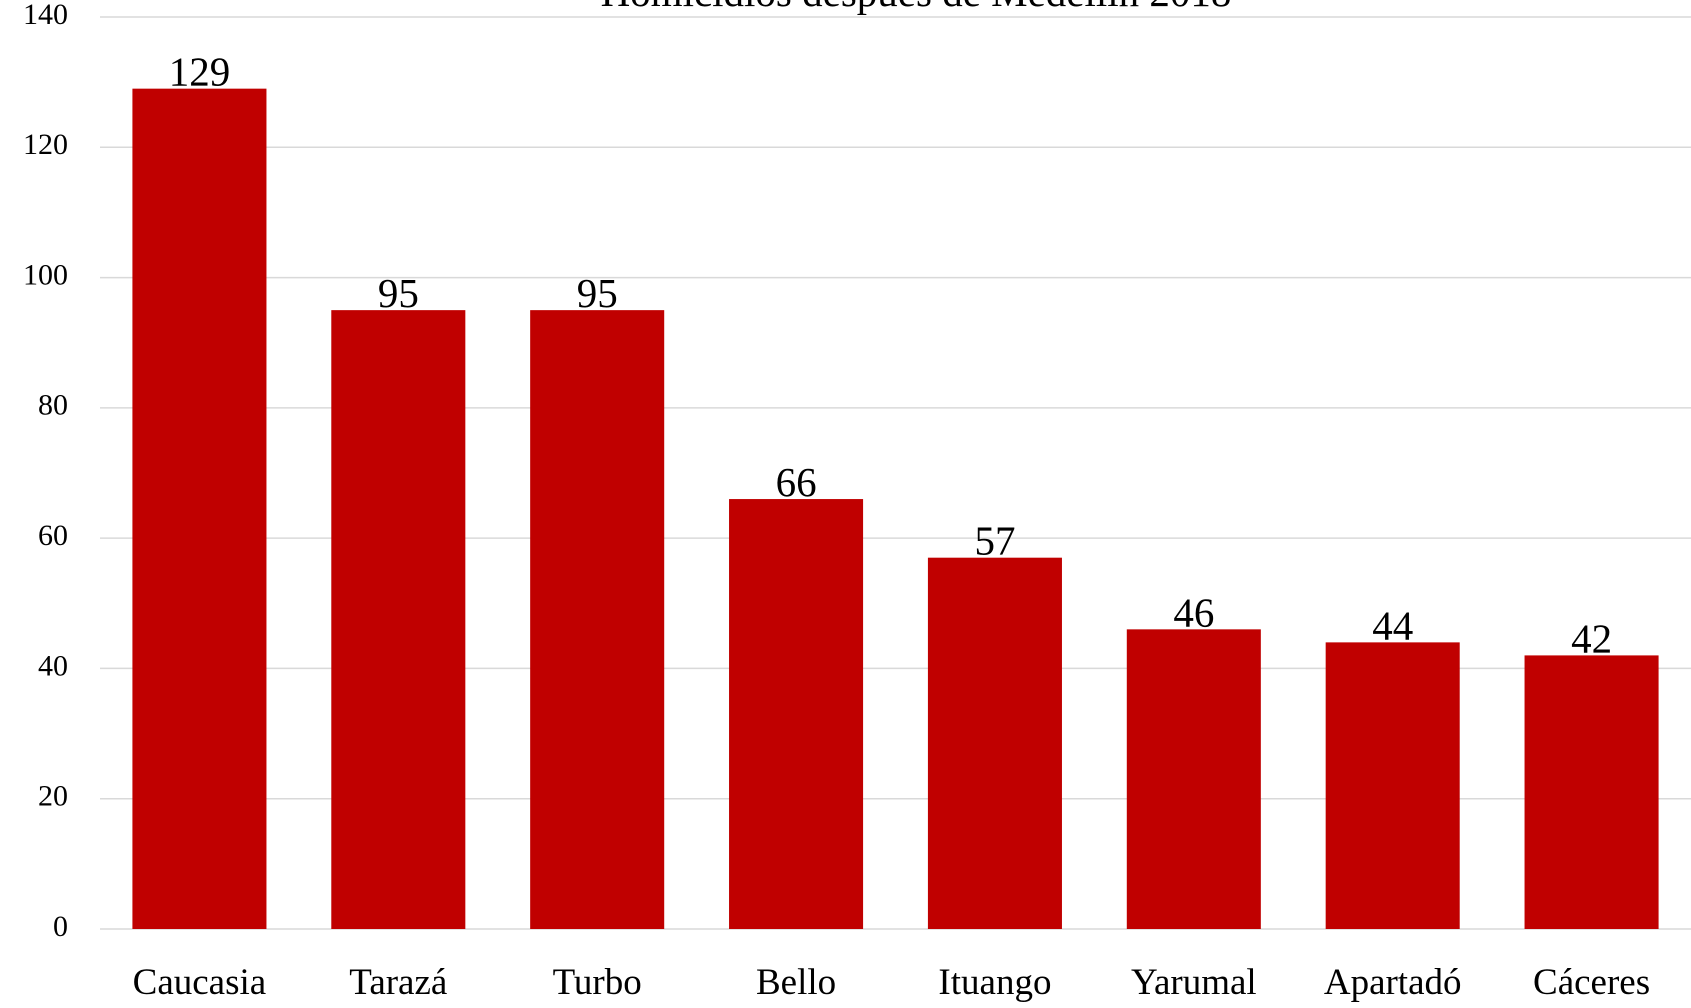 This screenshot has height=1008, width=1691. Describe the element at coordinates (45, 15) in the screenshot. I see `y-tick-label: 140` at that location.